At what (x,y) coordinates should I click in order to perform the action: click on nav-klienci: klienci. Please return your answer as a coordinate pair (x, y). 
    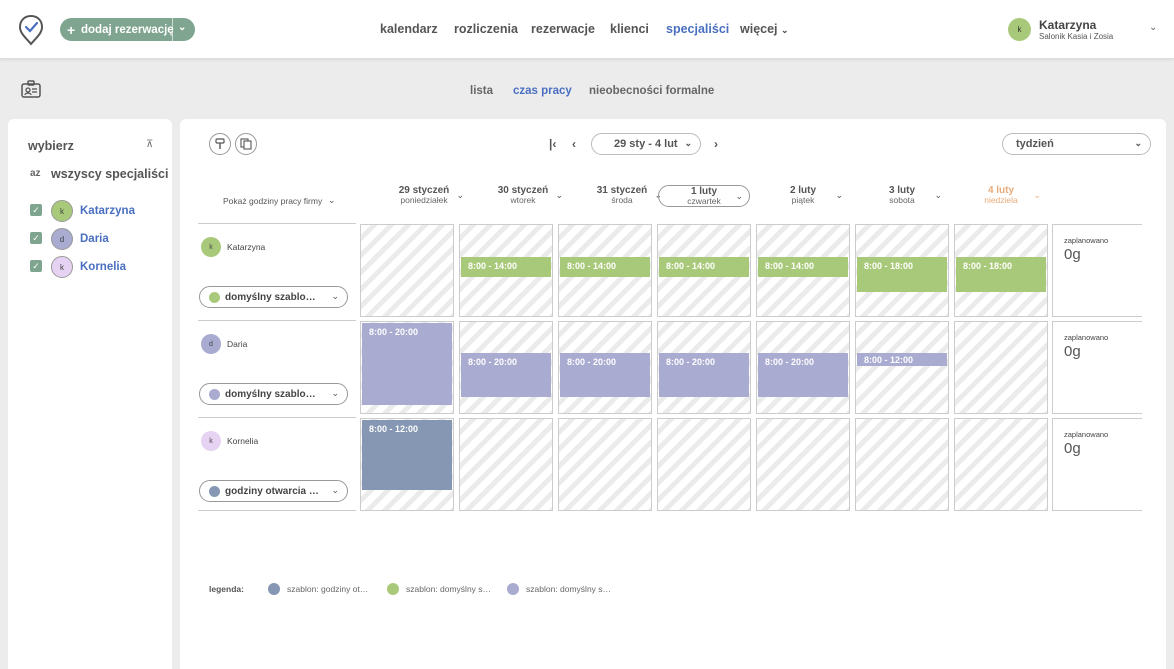
    Looking at the image, I should click on (629, 29).